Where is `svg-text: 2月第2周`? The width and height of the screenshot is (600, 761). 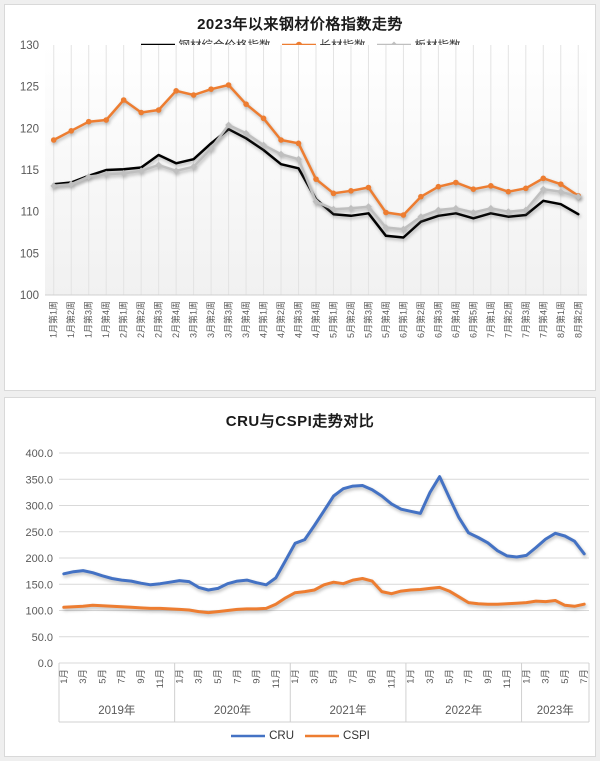
svg-text: 2月第2周 is located at coordinates (140, 319).